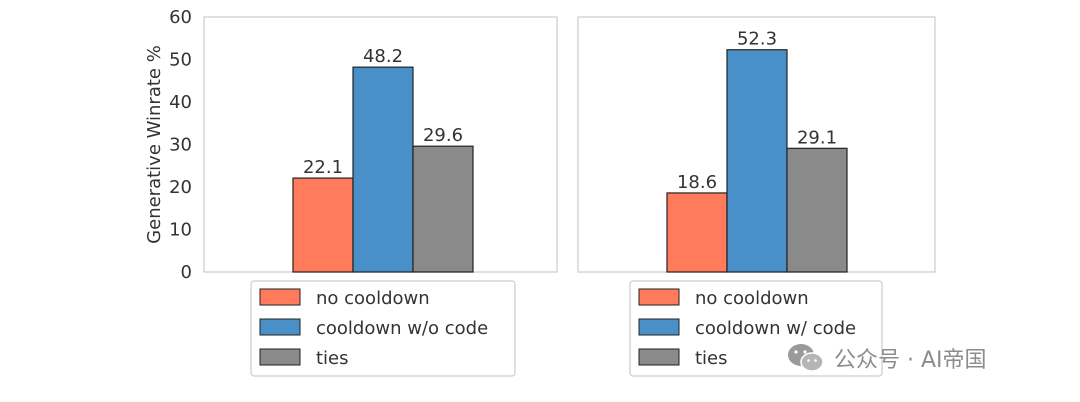  I want to click on watermark-text: 公众号 · AI帝国, so click(910, 360).